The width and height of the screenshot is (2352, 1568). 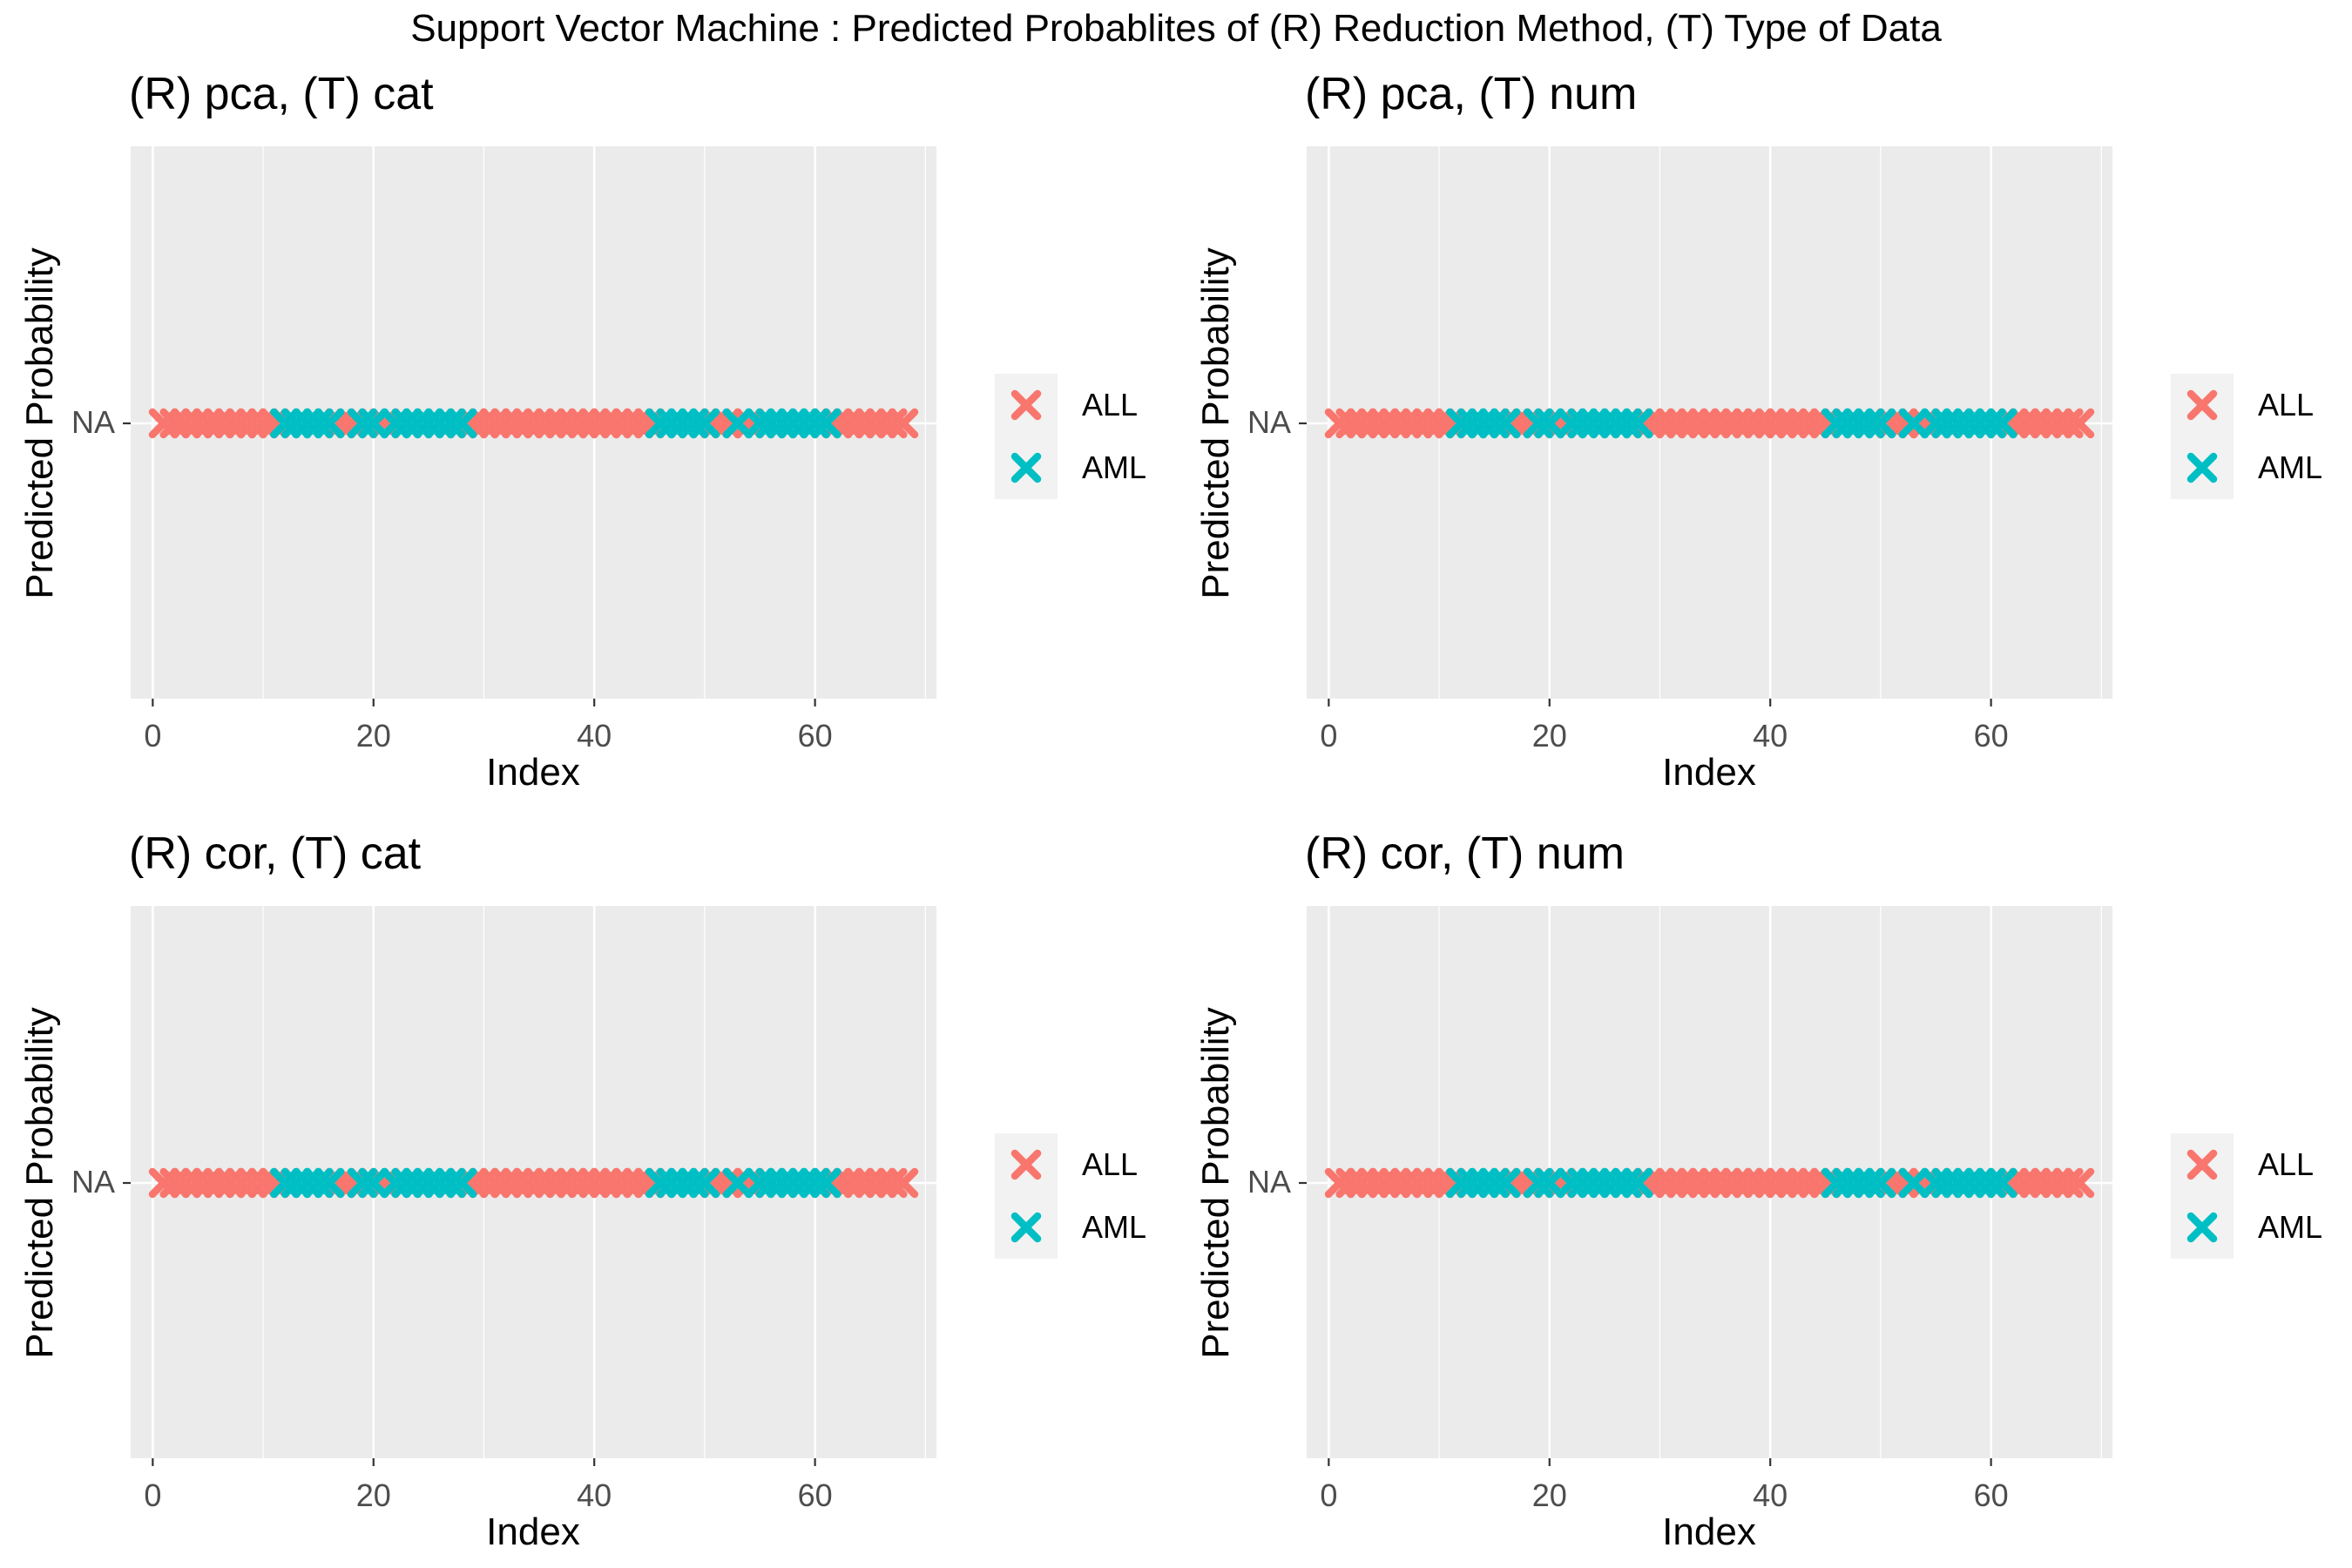 What do you see at coordinates (281, 94) in the screenshot?
I see `panel-title: (R) pca, (T) cat` at bounding box center [281, 94].